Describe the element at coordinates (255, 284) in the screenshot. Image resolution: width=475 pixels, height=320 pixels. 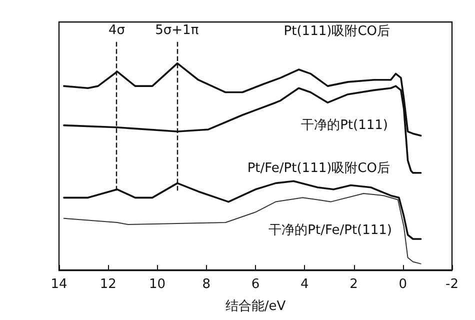
I see `x-tick-label: 6` at that location.